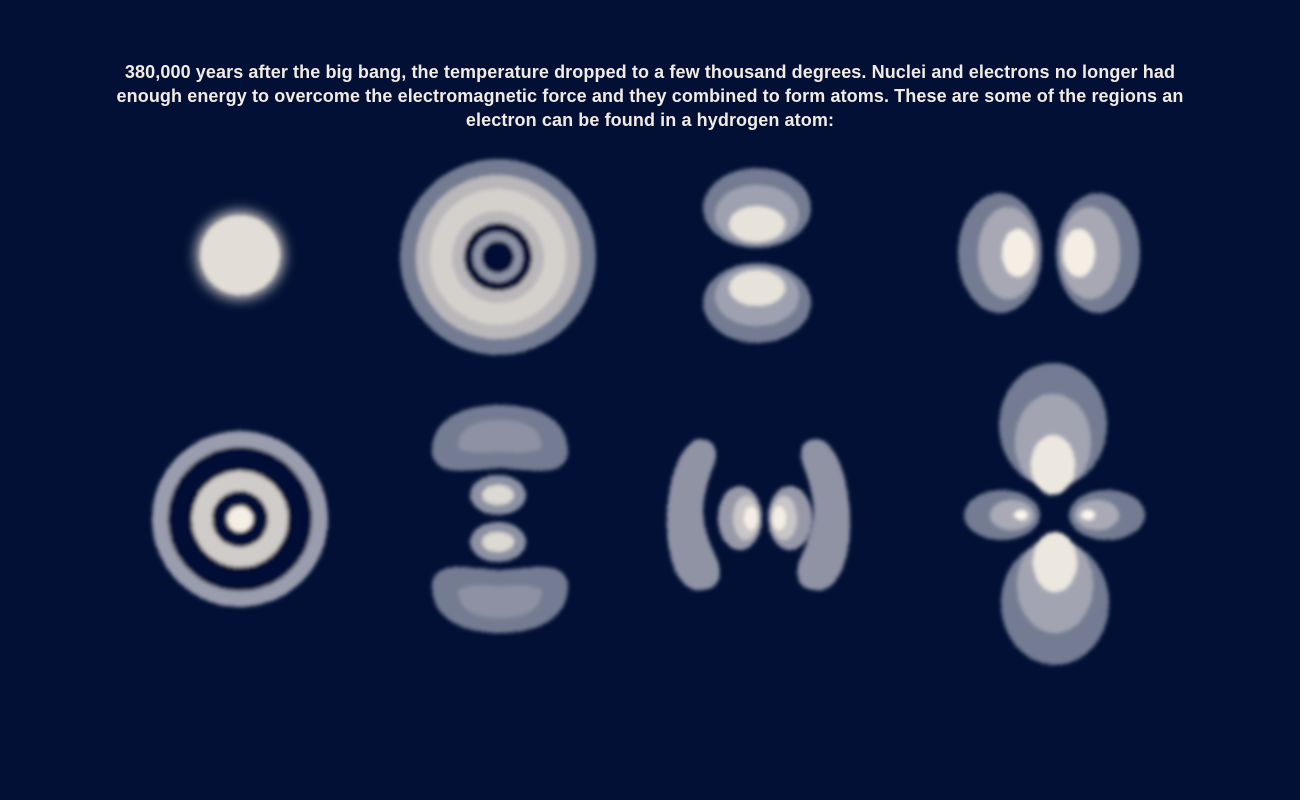  Describe the element at coordinates (1049, 253) in the screenshot. I see `orbital-2p-horizontal` at that location.